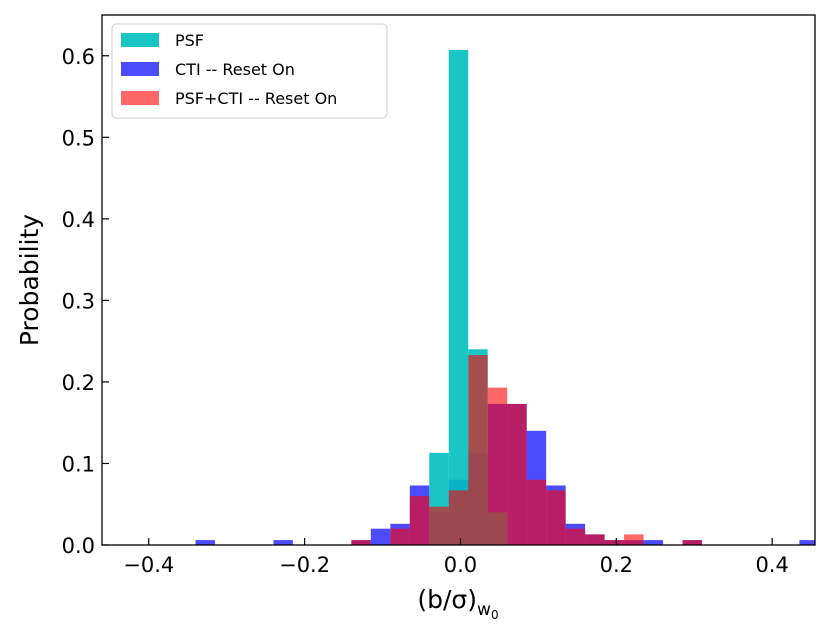 Image resolution: width=829 pixels, height=635 pixels. I want to click on y-axis-ticks: 0.0 0.1 0.2 0.3 0.4 0.5 0.6, so click(85, 301).